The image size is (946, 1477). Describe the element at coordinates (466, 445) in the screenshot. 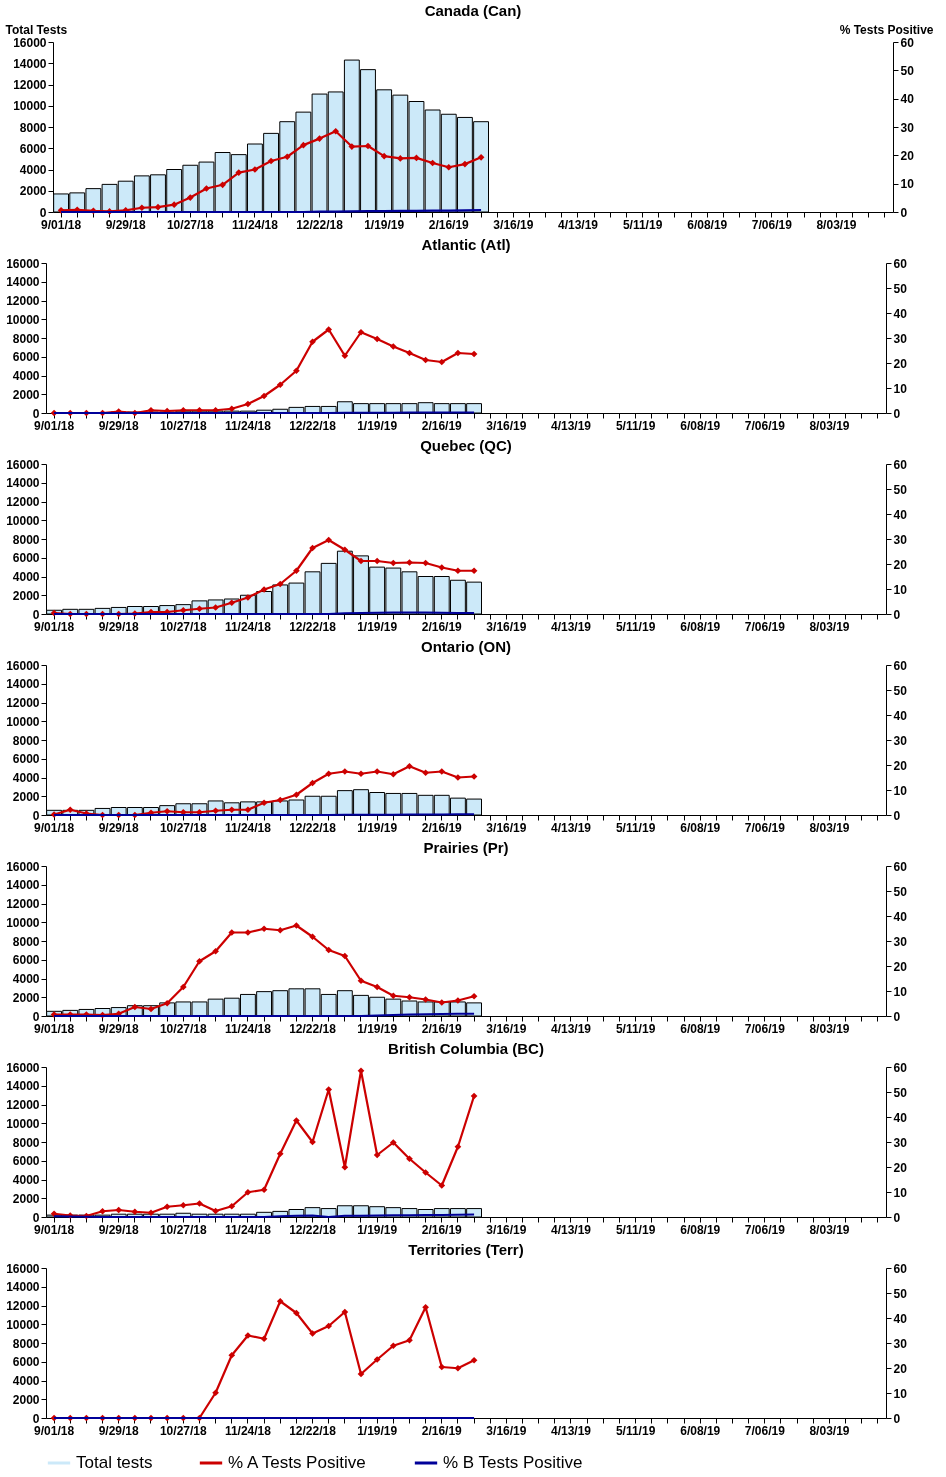

I see `chart-title: Quebec (QC)` at that location.